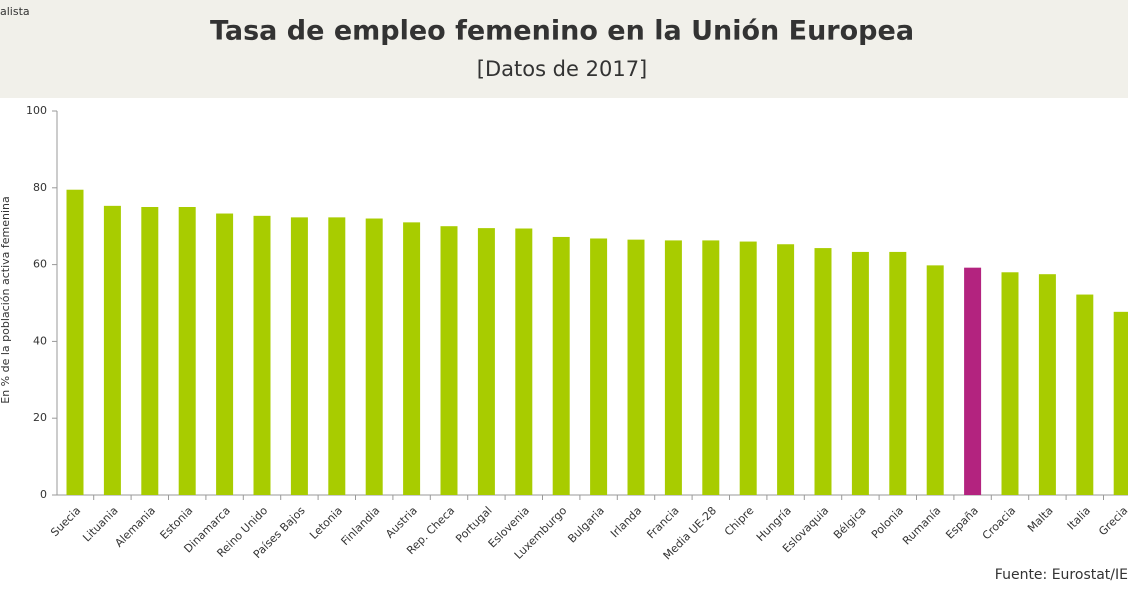 This screenshot has width=1128, height=591. Describe the element at coordinates (1079, 518) in the screenshot. I see `x-tick-label: Italia` at that location.